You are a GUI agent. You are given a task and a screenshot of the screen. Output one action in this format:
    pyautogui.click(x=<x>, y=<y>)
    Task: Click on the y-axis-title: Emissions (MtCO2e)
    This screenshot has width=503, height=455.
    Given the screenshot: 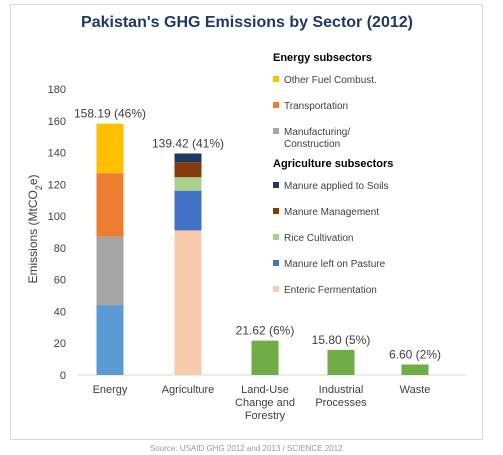 What is the action you would take?
    pyautogui.click(x=35, y=228)
    